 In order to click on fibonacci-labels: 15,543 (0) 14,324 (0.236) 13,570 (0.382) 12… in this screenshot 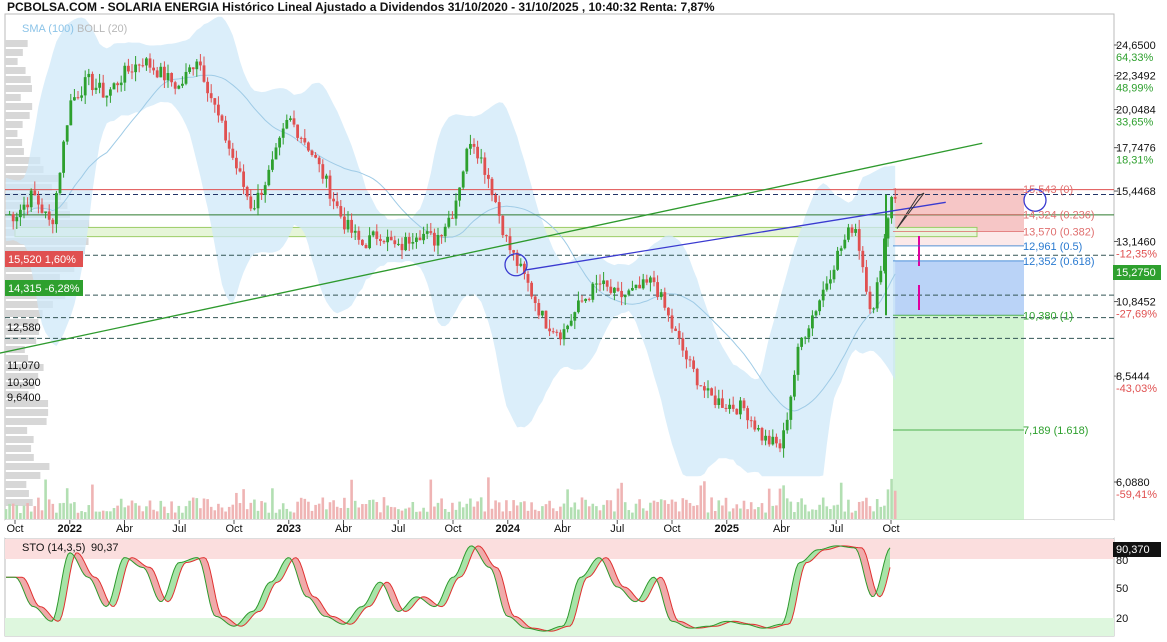, I will do `click(994, 310)`.